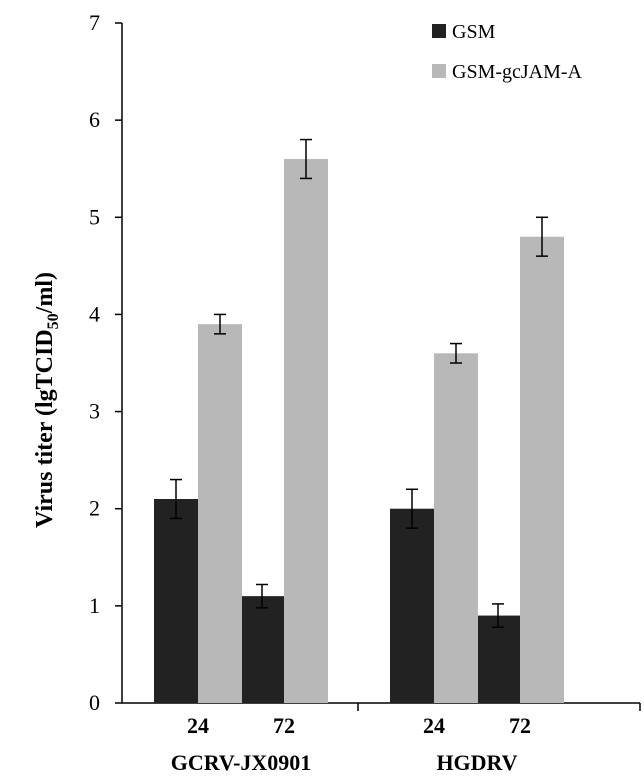  Describe the element at coordinates (94, 702) in the screenshot. I see `y-tick-label: 0` at that location.